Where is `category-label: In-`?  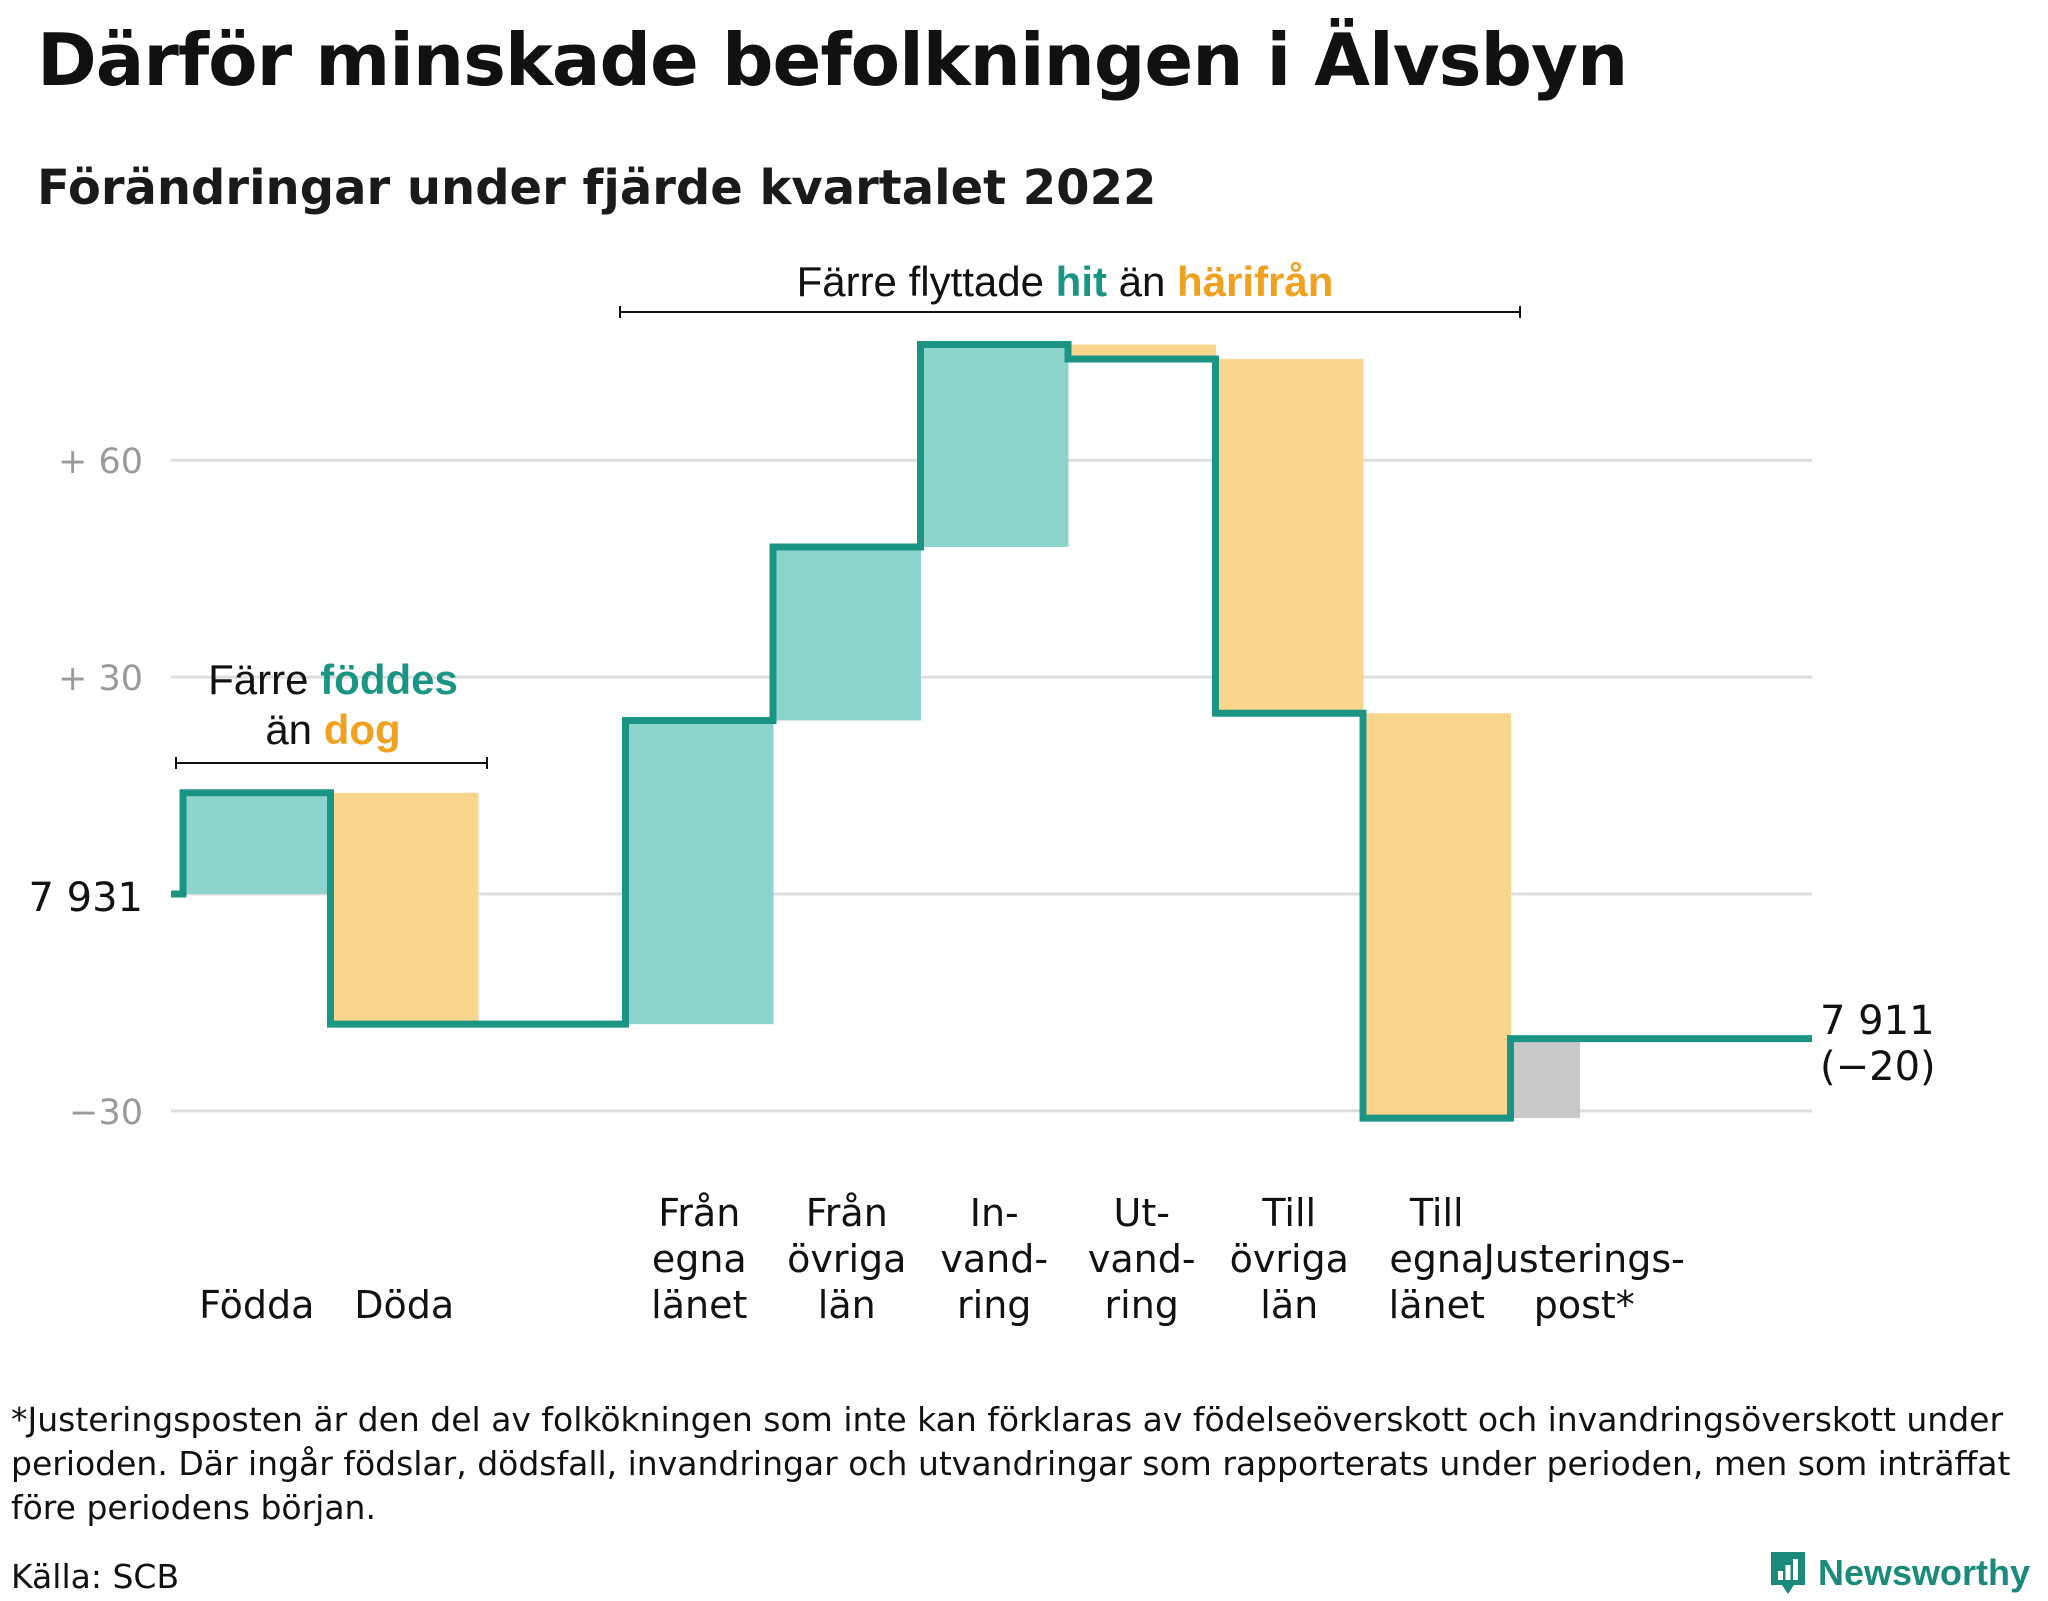 category-label: In- is located at coordinates (994, 1213).